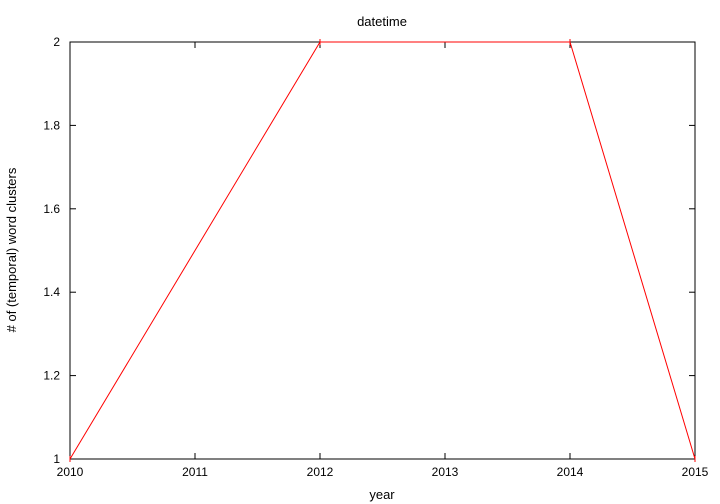 This screenshot has height=504, width=720. Describe the element at coordinates (695, 472) in the screenshot. I see `x-tick-label: 2015` at that location.